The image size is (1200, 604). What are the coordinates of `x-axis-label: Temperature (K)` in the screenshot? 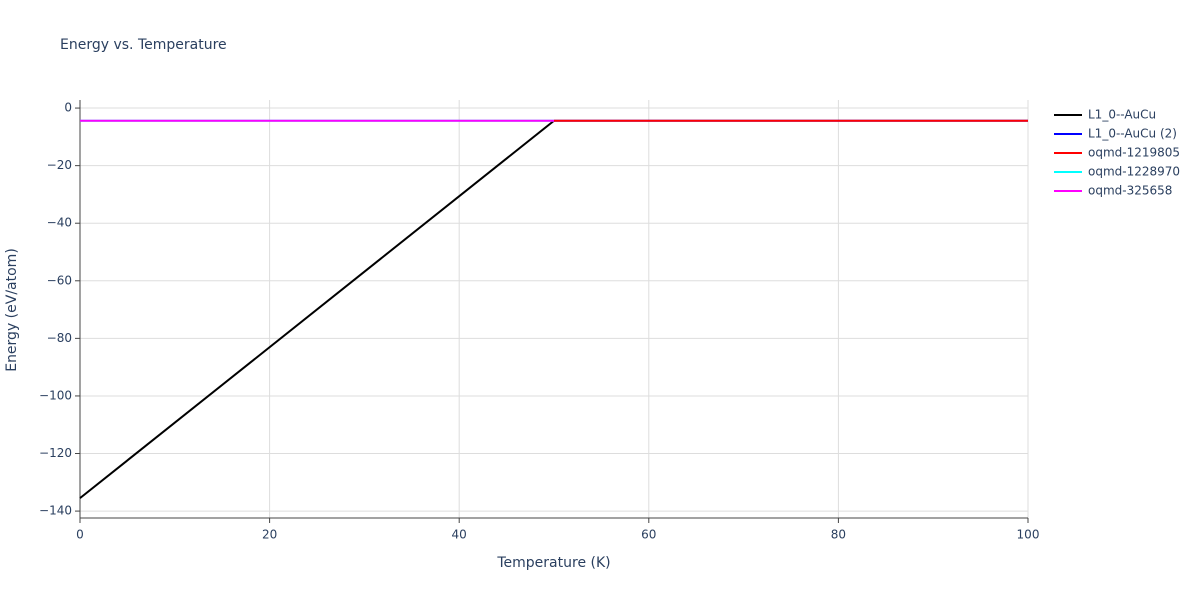 It's located at (553, 563).